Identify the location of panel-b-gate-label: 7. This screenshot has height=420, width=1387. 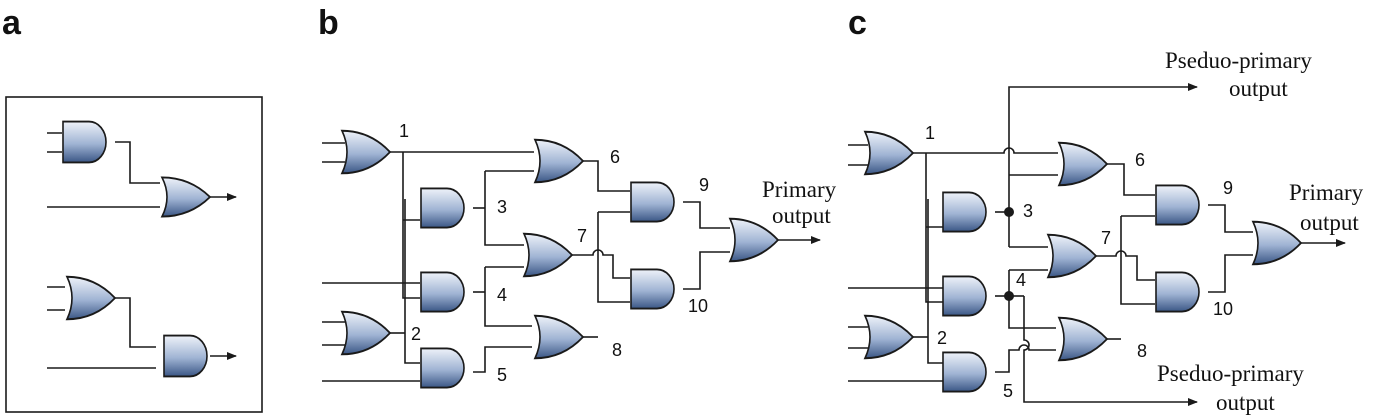
(582, 236).